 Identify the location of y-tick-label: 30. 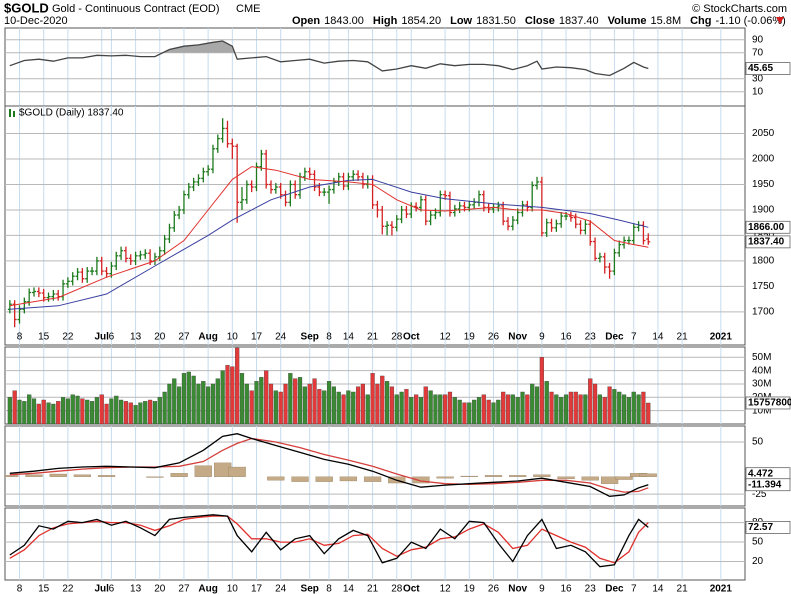
(758, 78).